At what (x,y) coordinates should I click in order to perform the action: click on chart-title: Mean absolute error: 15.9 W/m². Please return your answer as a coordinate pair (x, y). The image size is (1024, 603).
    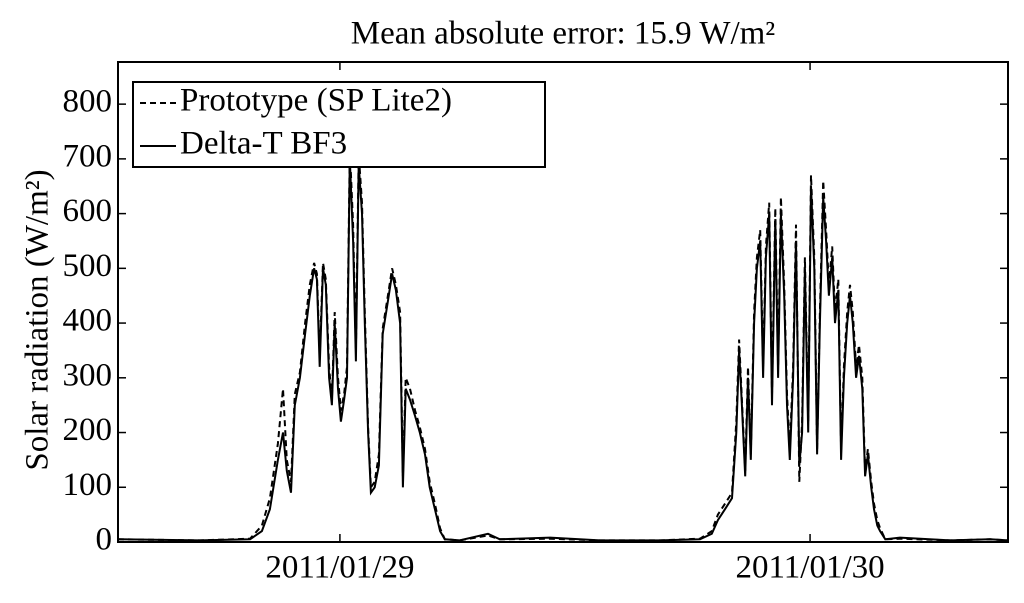
    Looking at the image, I should click on (563, 34).